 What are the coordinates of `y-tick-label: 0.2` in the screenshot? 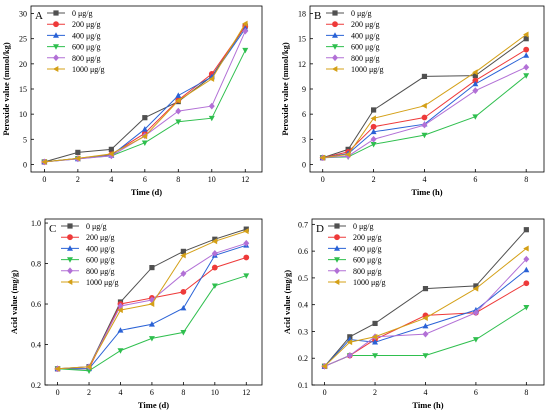 It's located at (303, 358).